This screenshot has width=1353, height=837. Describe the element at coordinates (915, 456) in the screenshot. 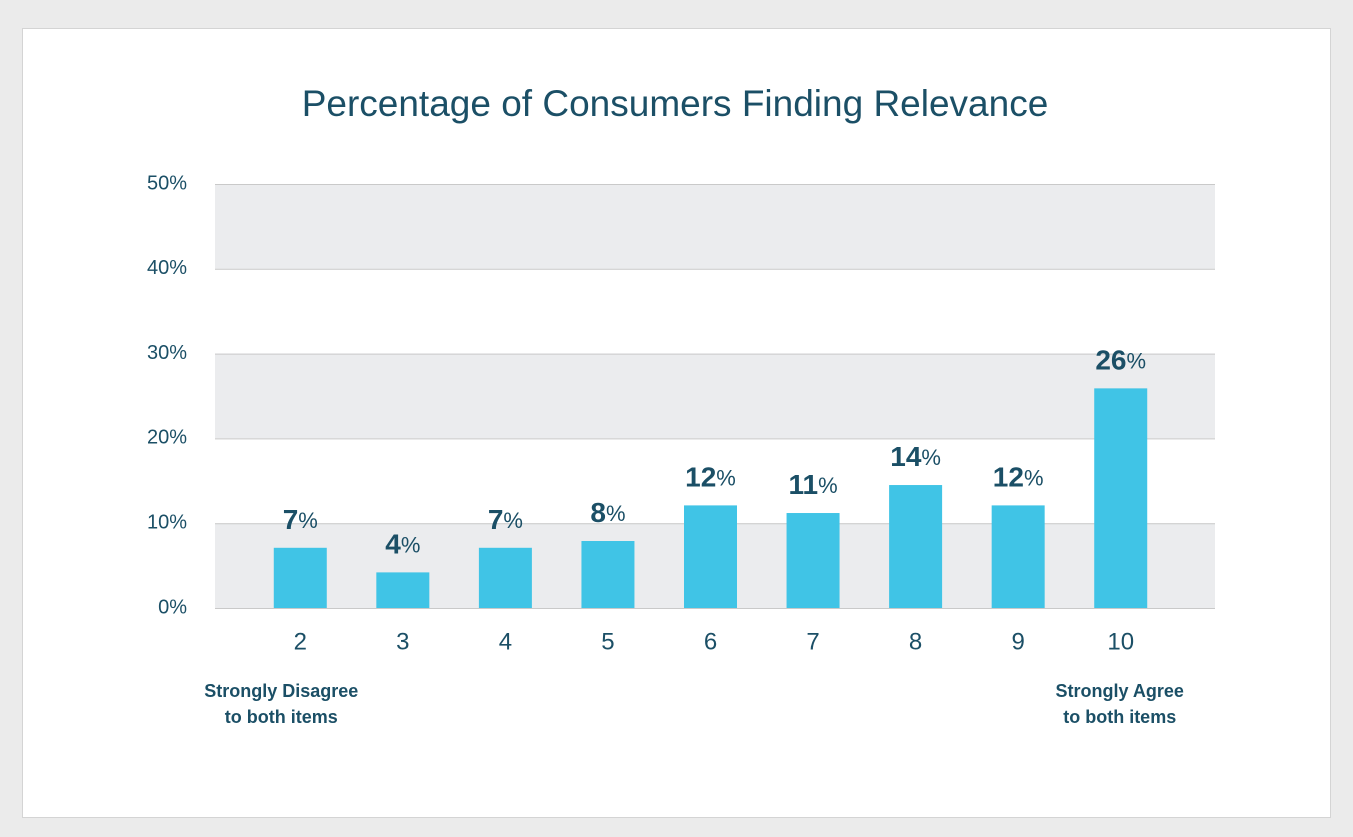

I see `data-label: 14%` at that location.